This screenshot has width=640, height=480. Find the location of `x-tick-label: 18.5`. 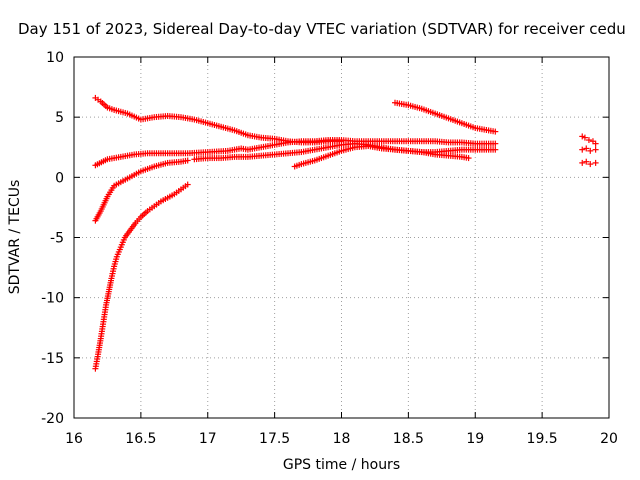

x-tick-label: 18.5 is located at coordinates (408, 439).